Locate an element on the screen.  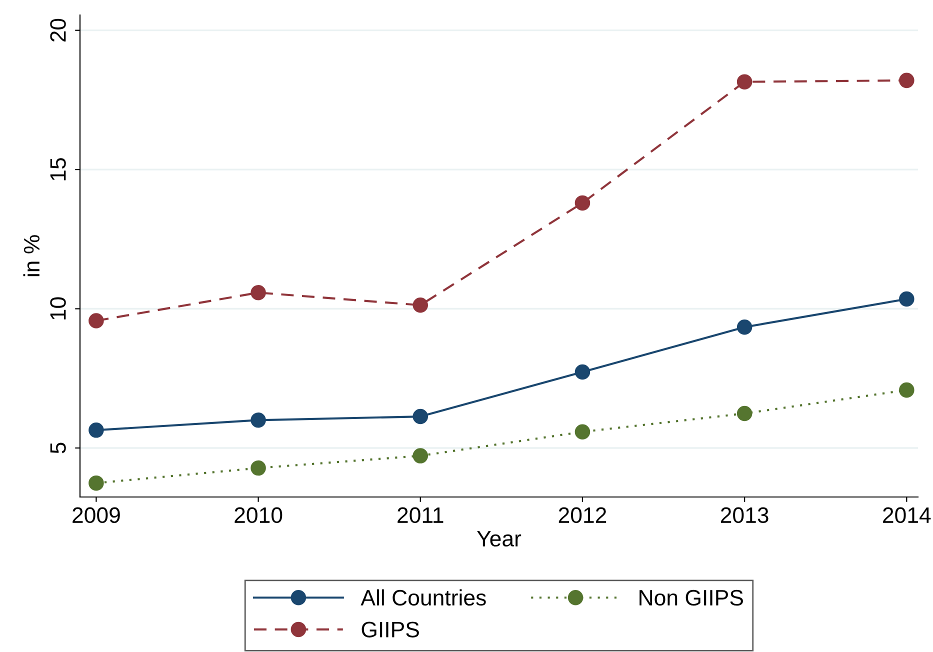
y-tick-label: 10 is located at coordinates (58, 308).